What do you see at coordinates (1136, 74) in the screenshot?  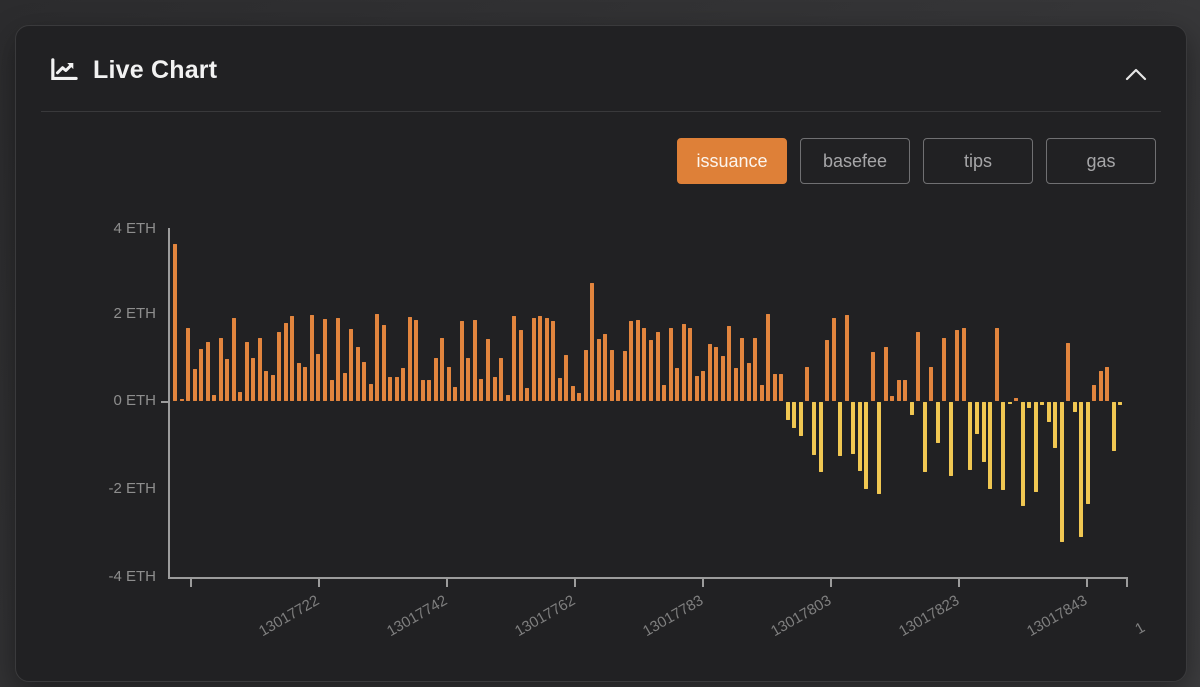 I see `collapse-chevron-up-icon` at bounding box center [1136, 74].